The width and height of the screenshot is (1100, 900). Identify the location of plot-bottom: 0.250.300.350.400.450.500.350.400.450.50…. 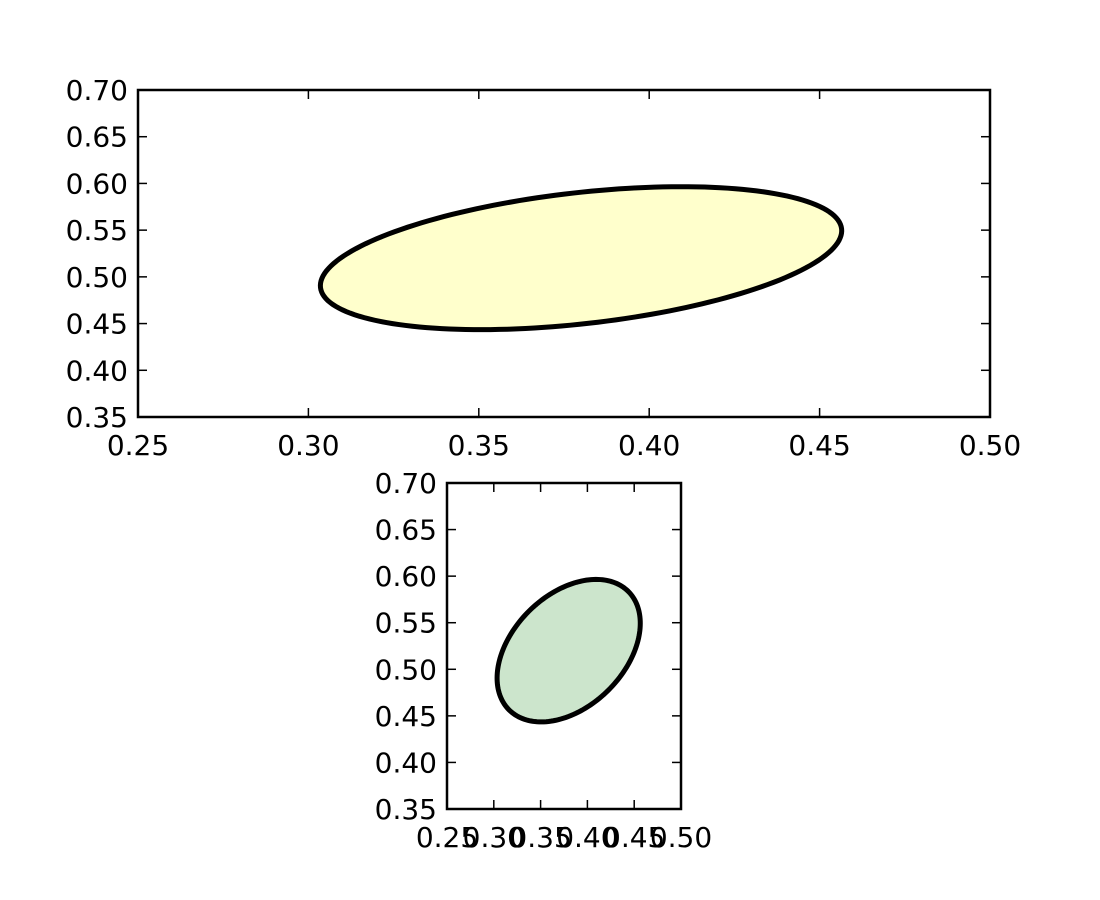
(544, 660).